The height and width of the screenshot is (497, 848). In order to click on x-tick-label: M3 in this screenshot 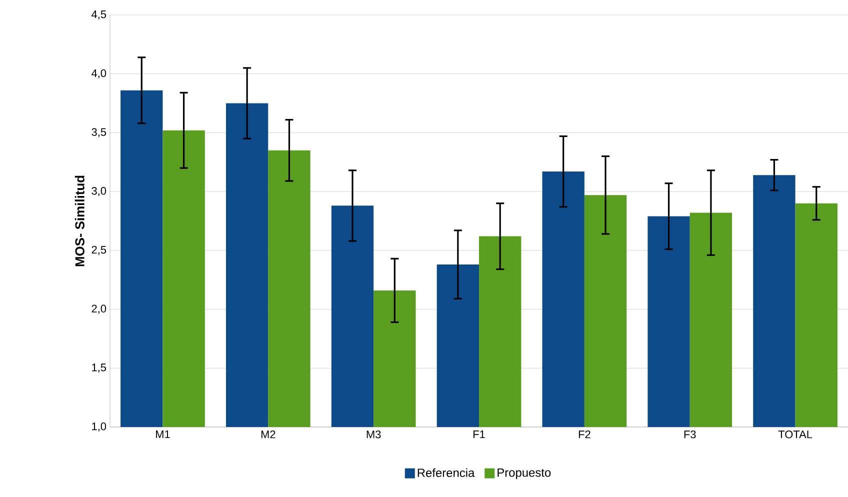, I will do `click(373, 434)`.